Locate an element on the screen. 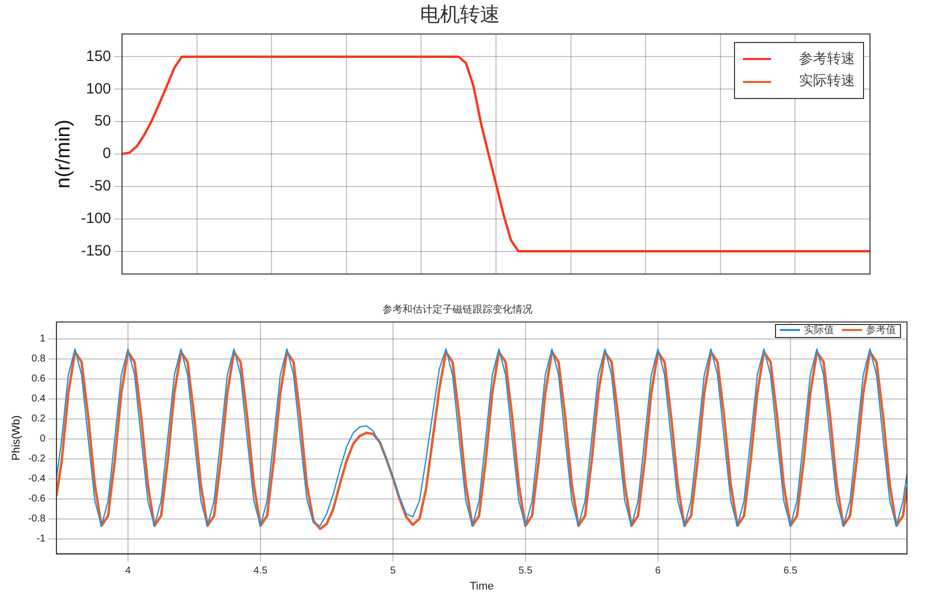 The image size is (930, 595). y-axis-title: Phis(Wb) is located at coordinates (16, 438).